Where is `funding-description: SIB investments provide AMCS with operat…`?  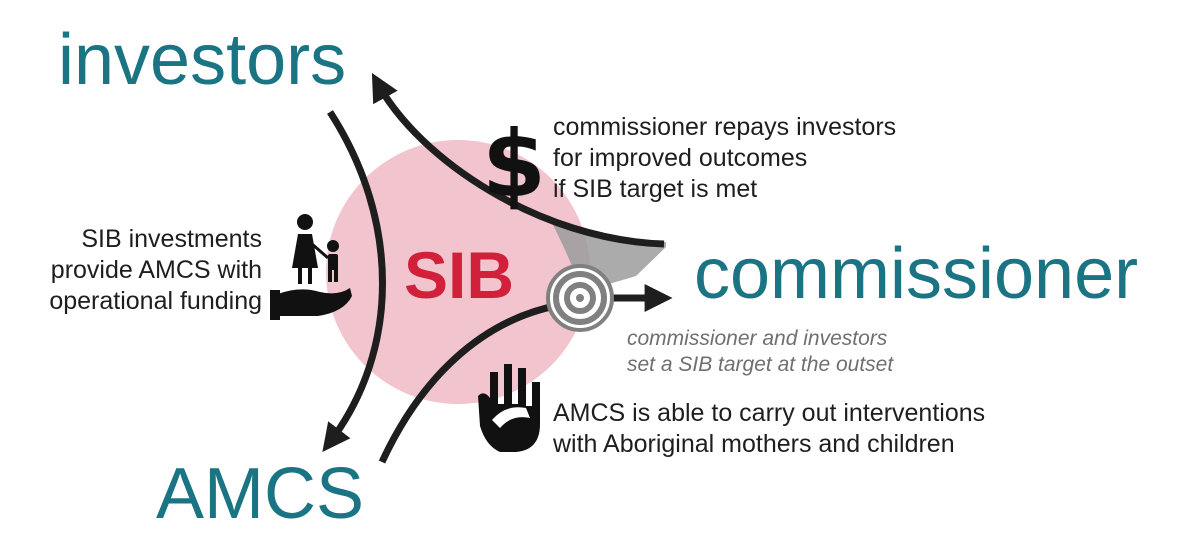 funding-description: SIB investments provide AMCS with operat… is located at coordinates (131, 270).